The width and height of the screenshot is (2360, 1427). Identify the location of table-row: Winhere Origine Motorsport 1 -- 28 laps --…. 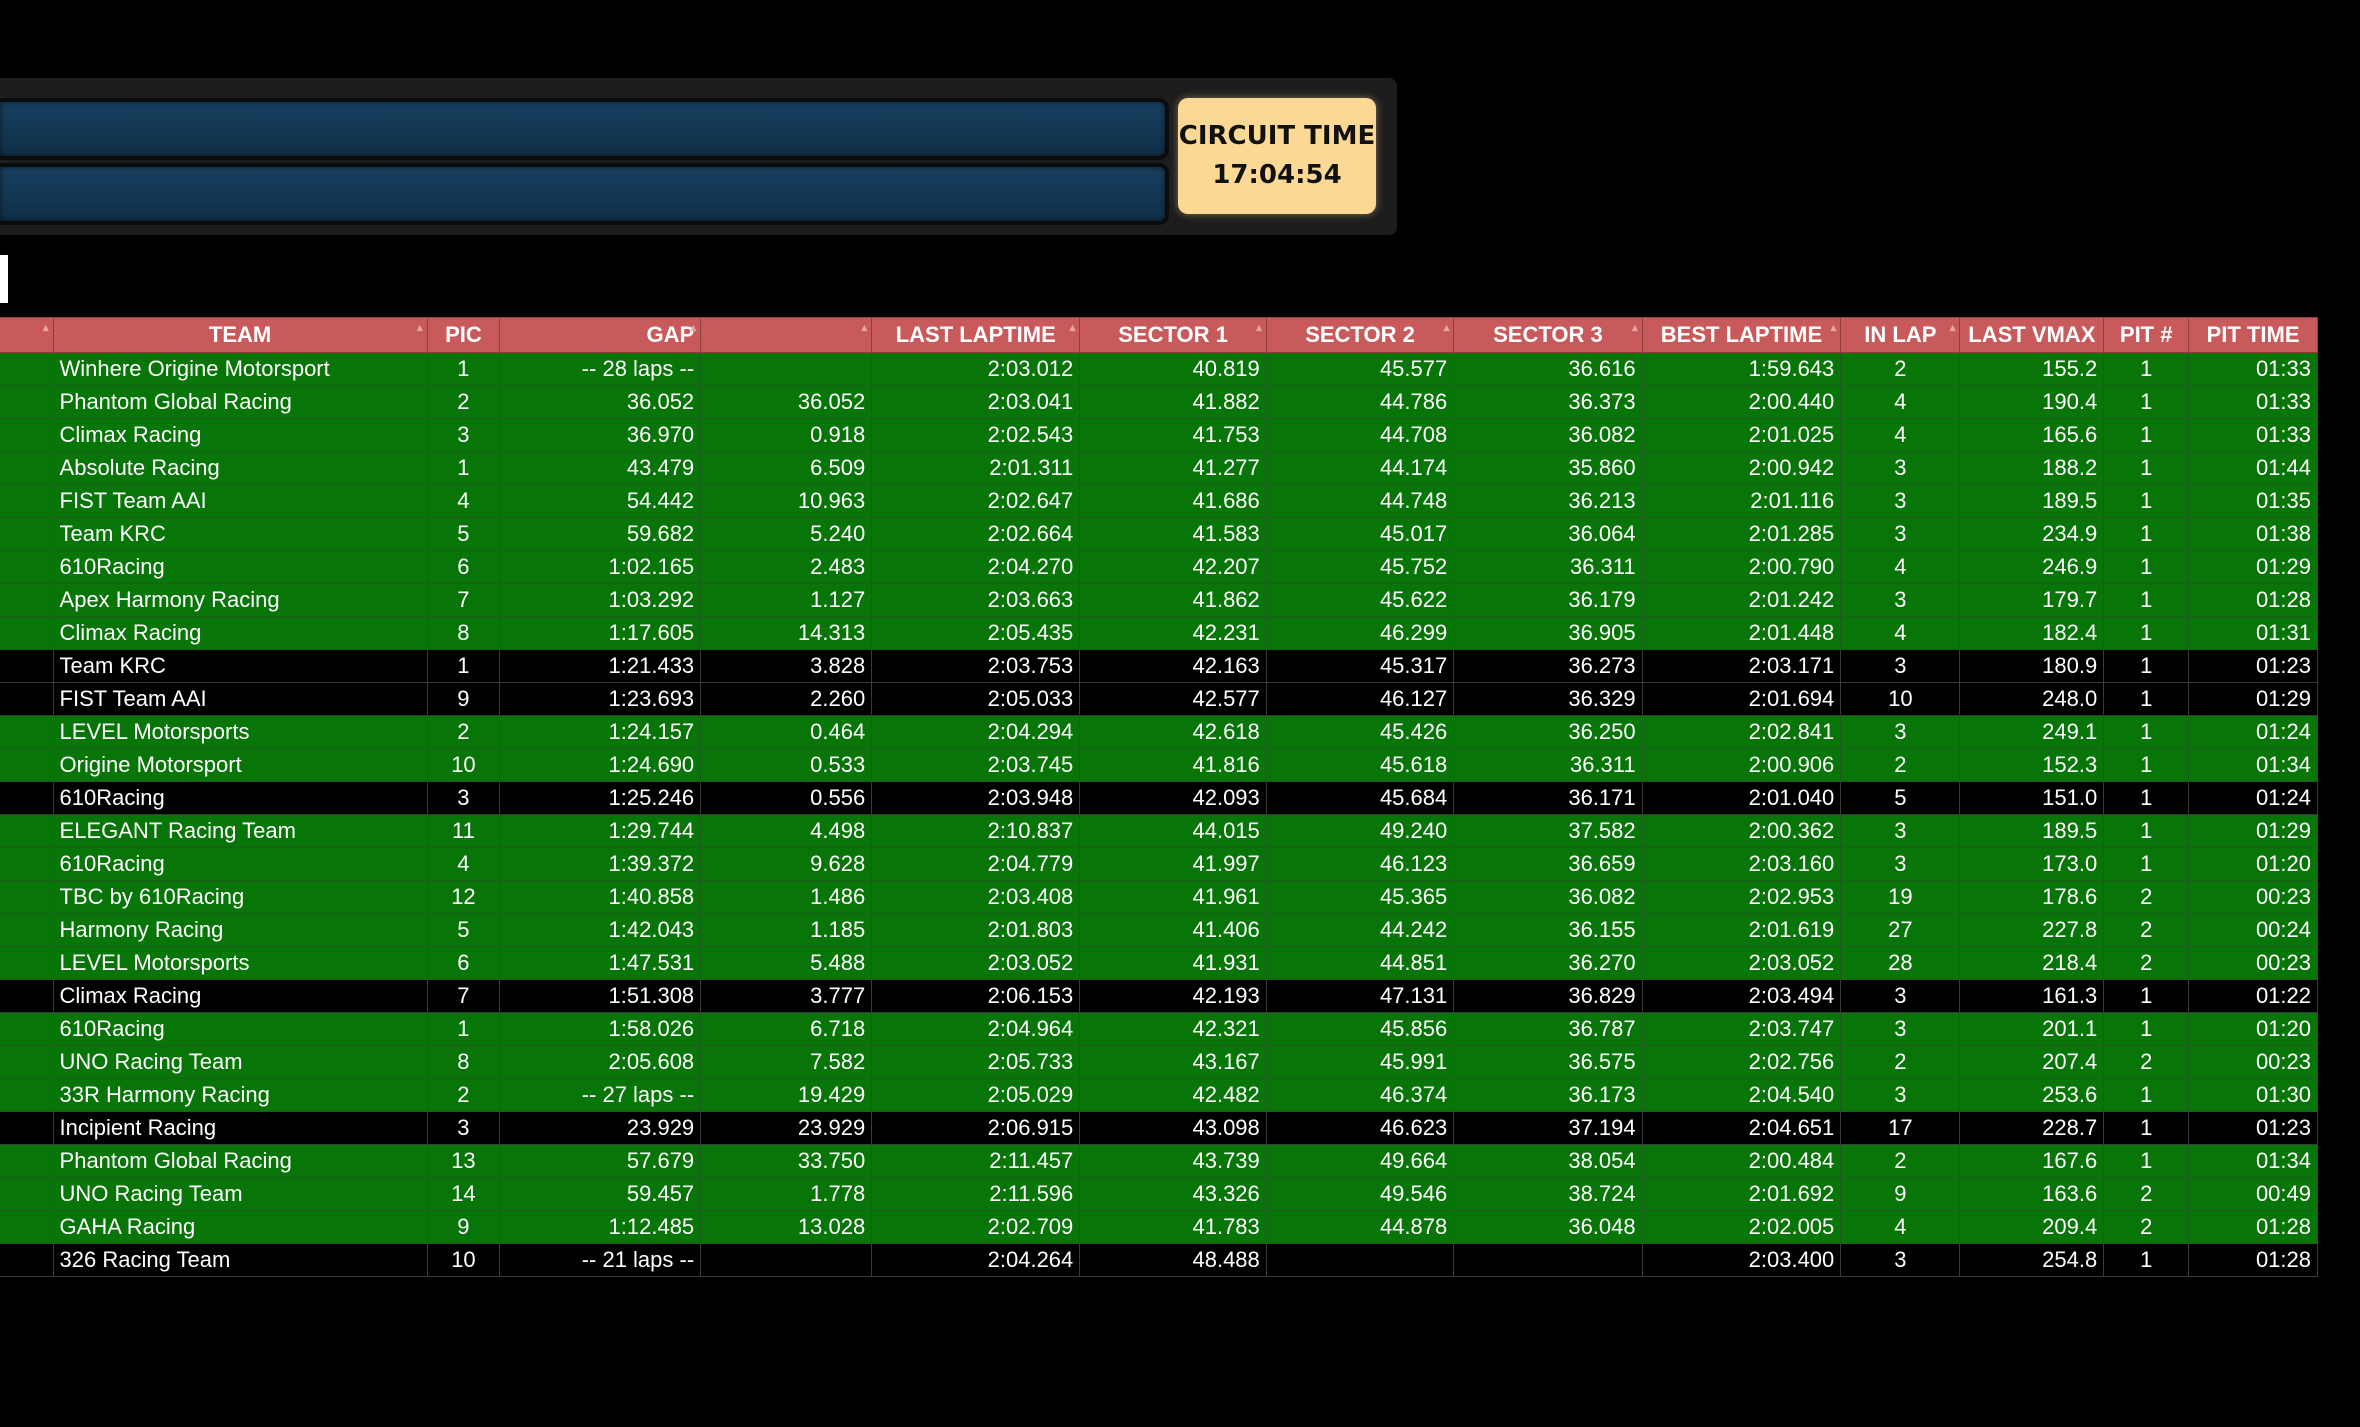
(1159, 369).